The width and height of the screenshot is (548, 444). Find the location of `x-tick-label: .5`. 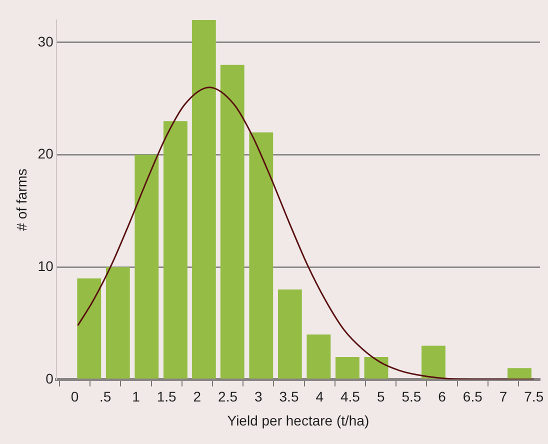

x-tick-label: .5 is located at coordinates (106, 396).